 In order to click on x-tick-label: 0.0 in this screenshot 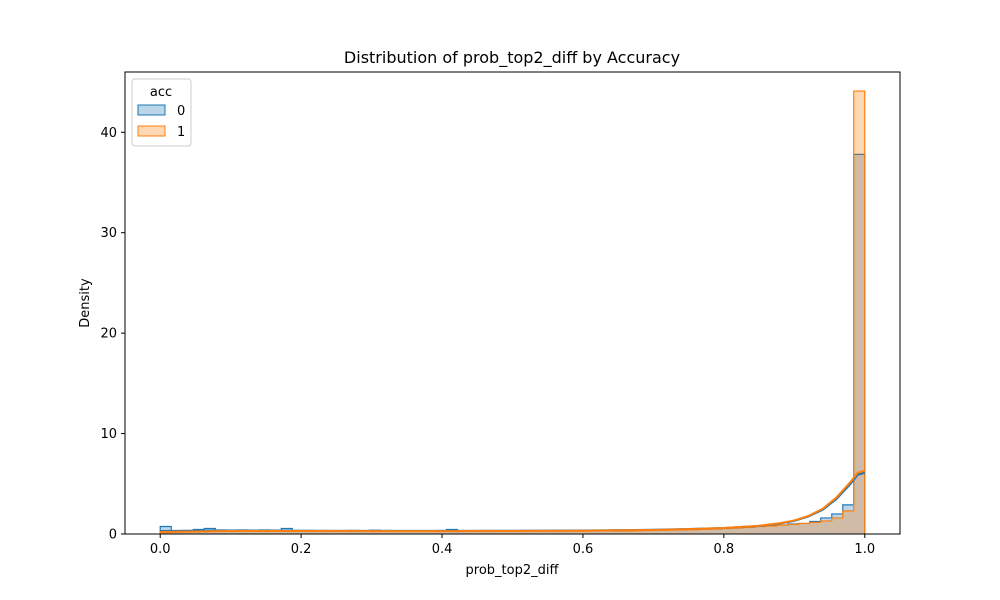, I will do `click(160, 549)`.